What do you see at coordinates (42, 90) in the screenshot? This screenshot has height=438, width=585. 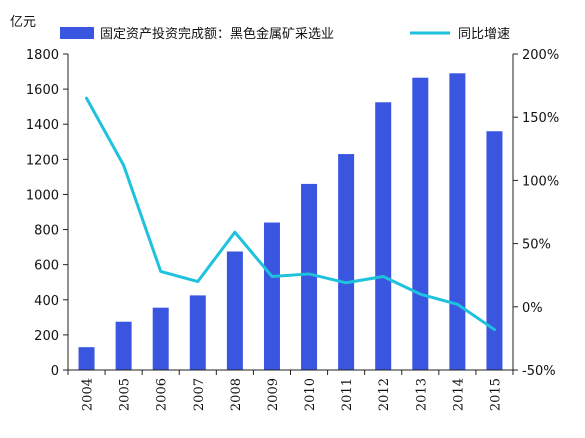 I see `left-tick-label: 1600` at bounding box center [42, 90].